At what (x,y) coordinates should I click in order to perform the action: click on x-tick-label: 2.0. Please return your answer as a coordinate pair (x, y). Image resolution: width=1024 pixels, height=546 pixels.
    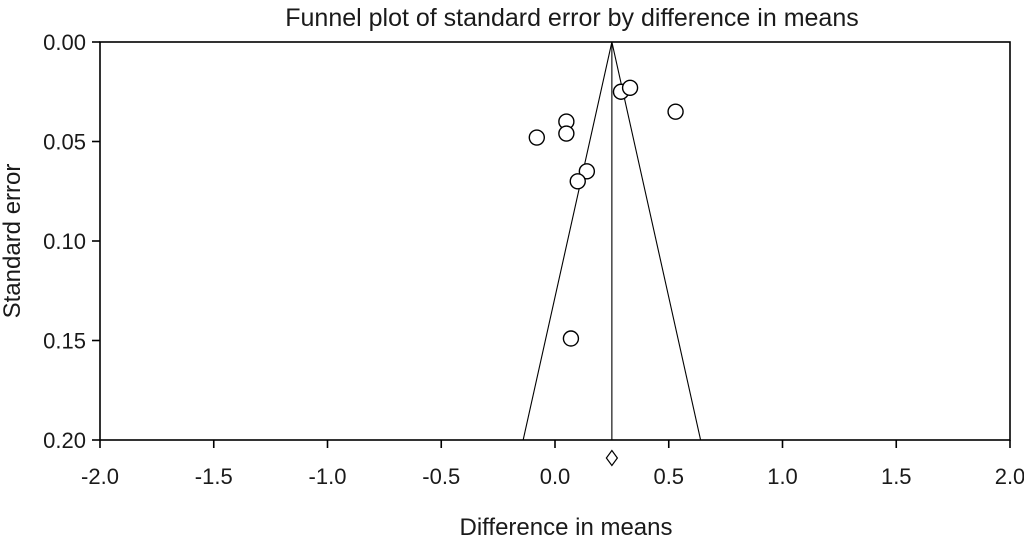
    Looking at the image, I should click on (1009, 476).